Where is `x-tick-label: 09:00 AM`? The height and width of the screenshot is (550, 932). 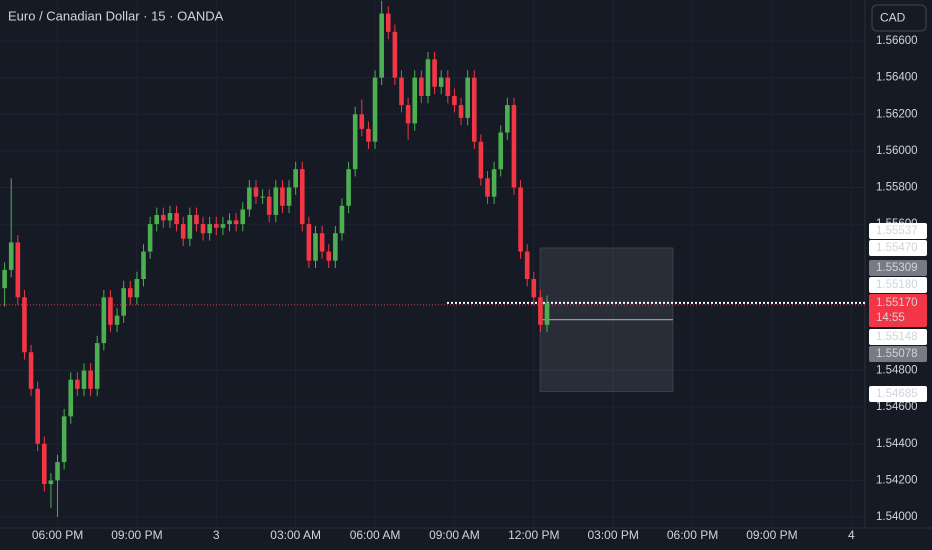
x-tick-label: 09:00 AM is located at coordinates (454, 535).